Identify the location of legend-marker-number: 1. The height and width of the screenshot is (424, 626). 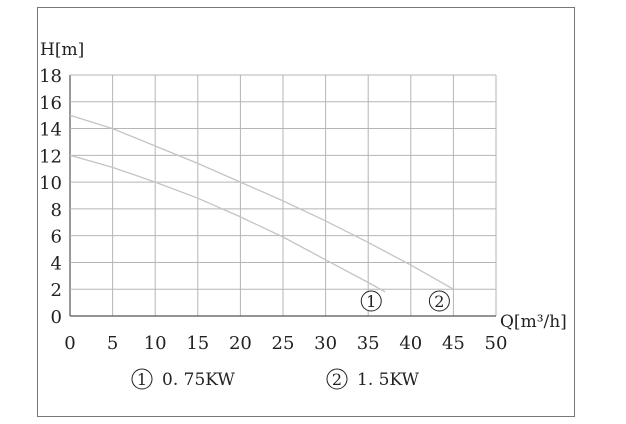
(142, 379).